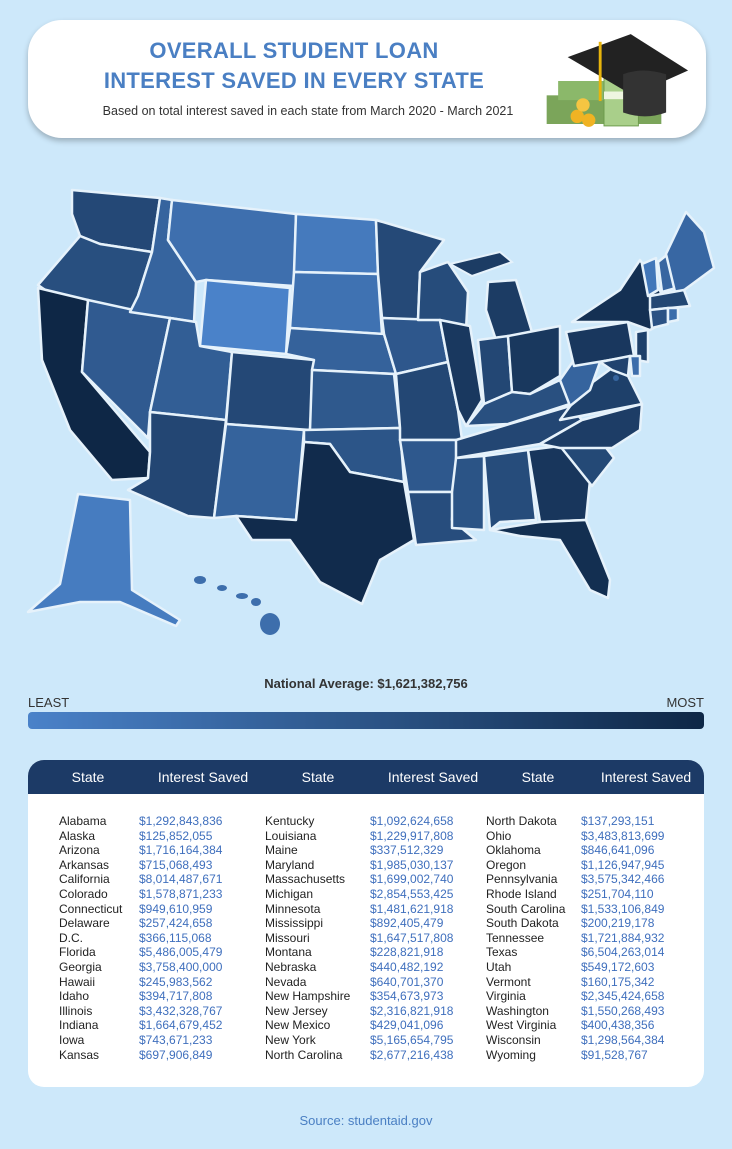  What do you see at coordinates (412, 908) in the screenshot?
I see `interest-saved-value: $1,481,621,918` at bounding box center [412, 908].